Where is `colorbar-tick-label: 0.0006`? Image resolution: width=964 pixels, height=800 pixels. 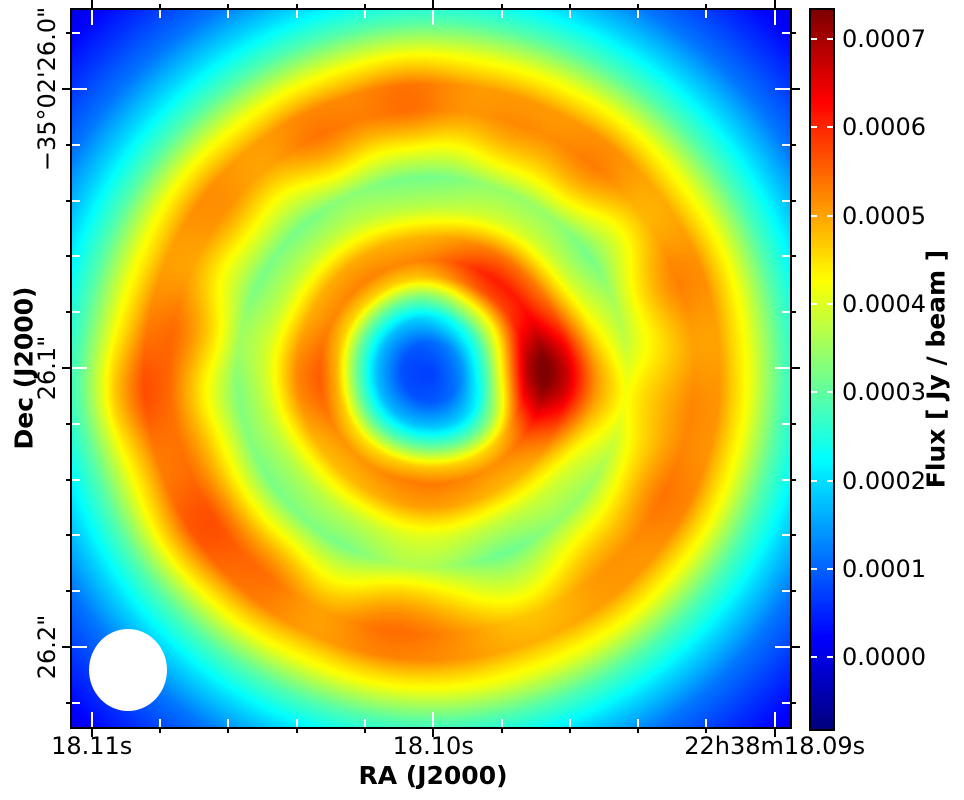
colorbar-tick-label: 0.0006 is located at coordinates (884, 127).